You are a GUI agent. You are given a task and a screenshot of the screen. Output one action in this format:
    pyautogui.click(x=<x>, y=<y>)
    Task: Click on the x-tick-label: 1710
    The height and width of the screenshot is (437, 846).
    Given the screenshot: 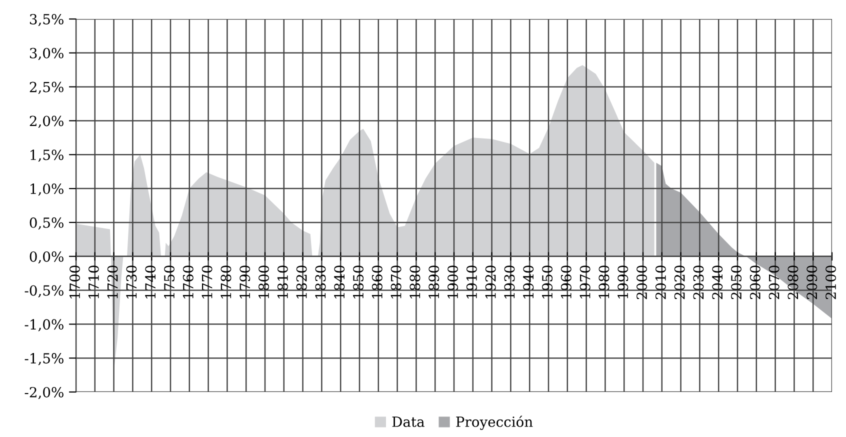 What is the action you would take?
    pyautogui.click(x=93, y=282)
    